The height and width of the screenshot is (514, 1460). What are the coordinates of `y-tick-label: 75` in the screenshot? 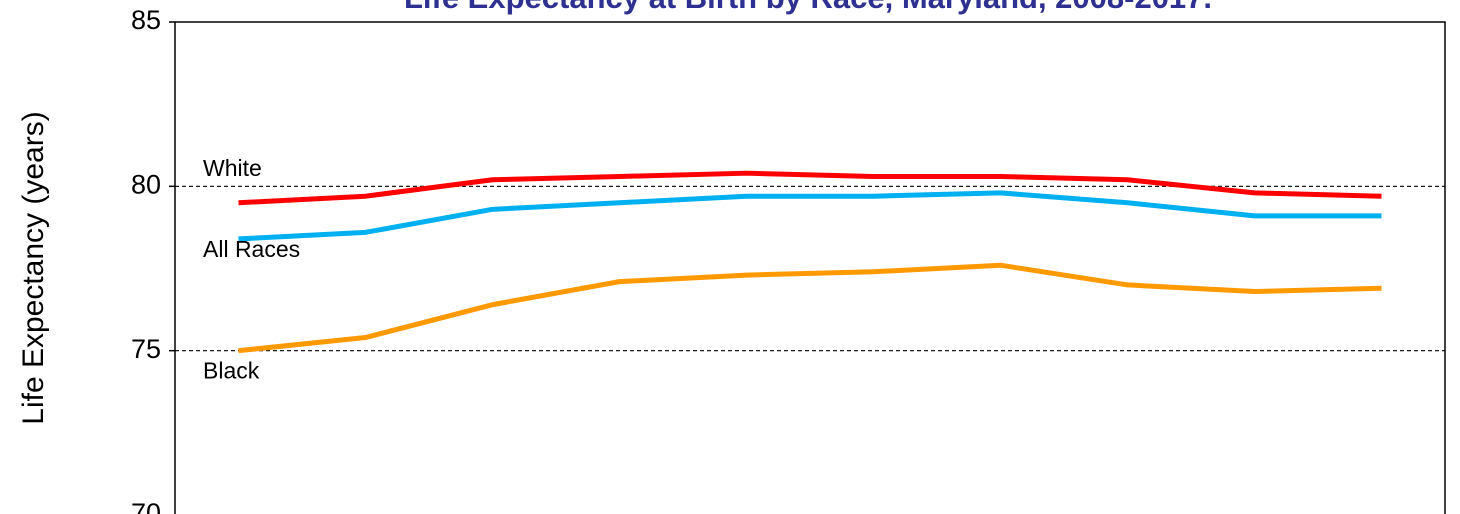 It's located at (146, 349).